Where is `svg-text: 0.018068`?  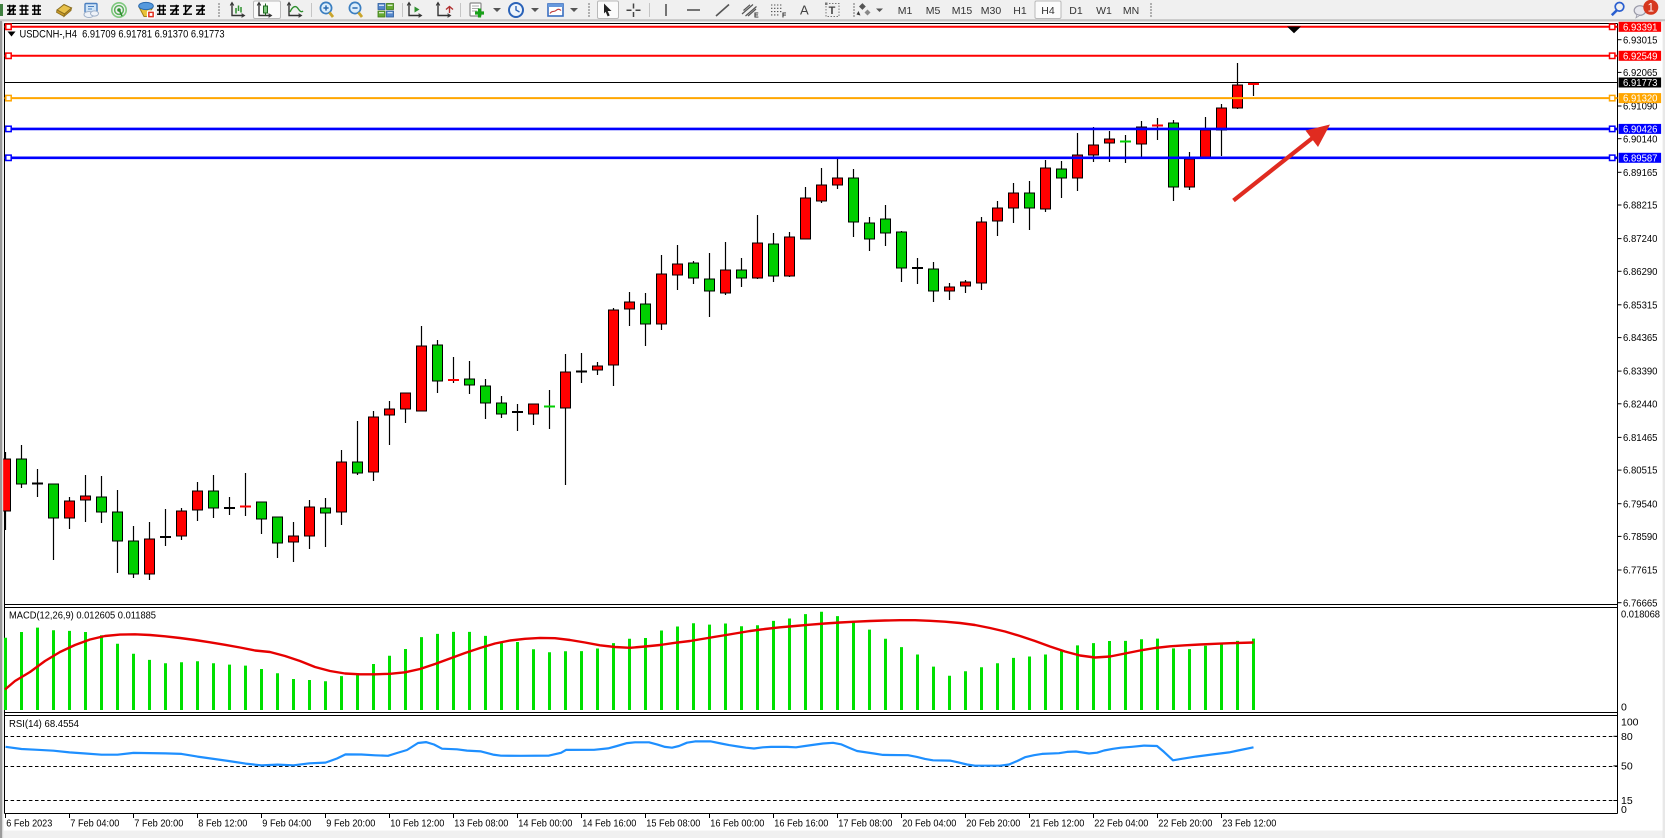 svg-text: 0.018068 is located at coordinates (1640, 615).